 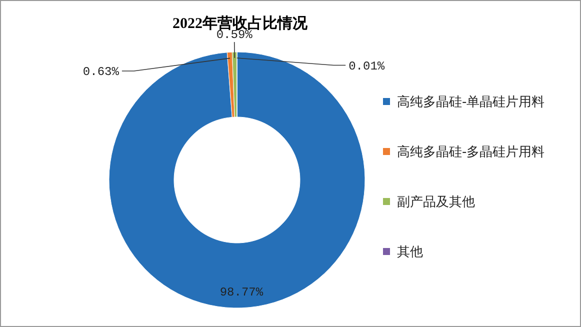 What do you see at coordinates (242, 292) in the screenshot?
I see `data-label: 98.77%` at bounding box center [242, 292].